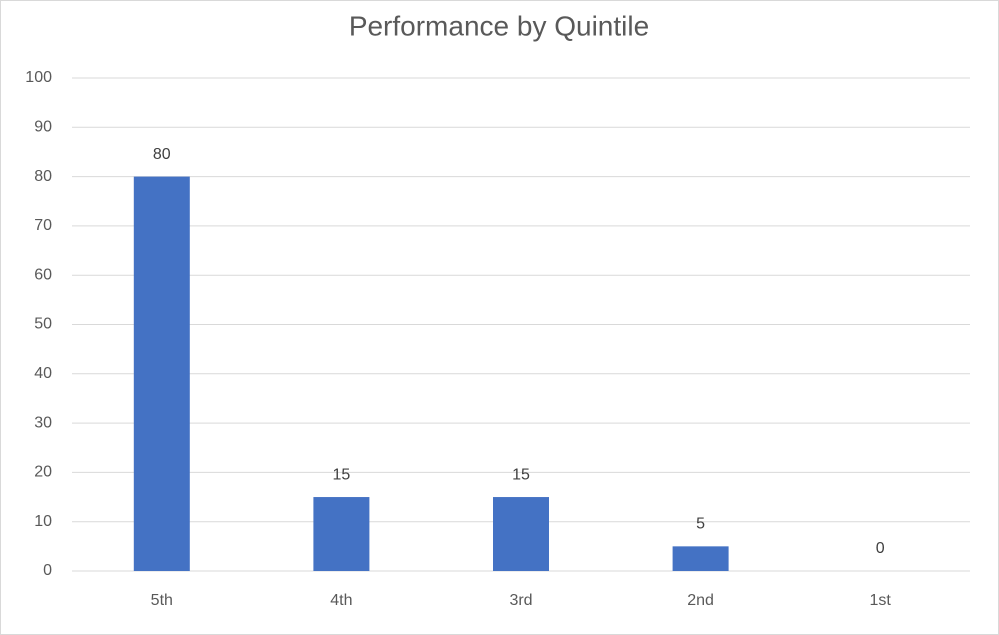 The image size is (999, 635). Describe the element at coordinates (43, 274) in the screenshot. I see `y-tick-label: 60` at that location.